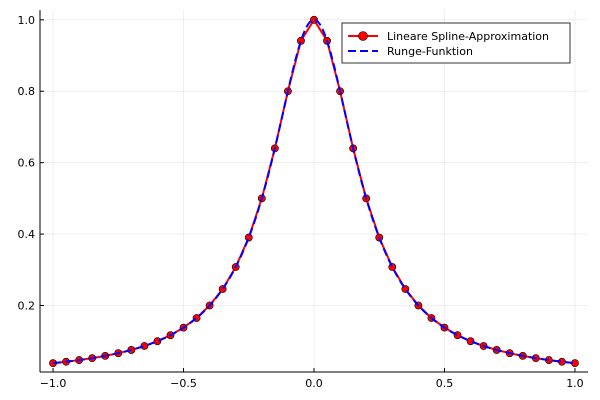 The image size is (600, 400). I want to click on legend-runge-label: Runge-Funktion, so click(430, 51).